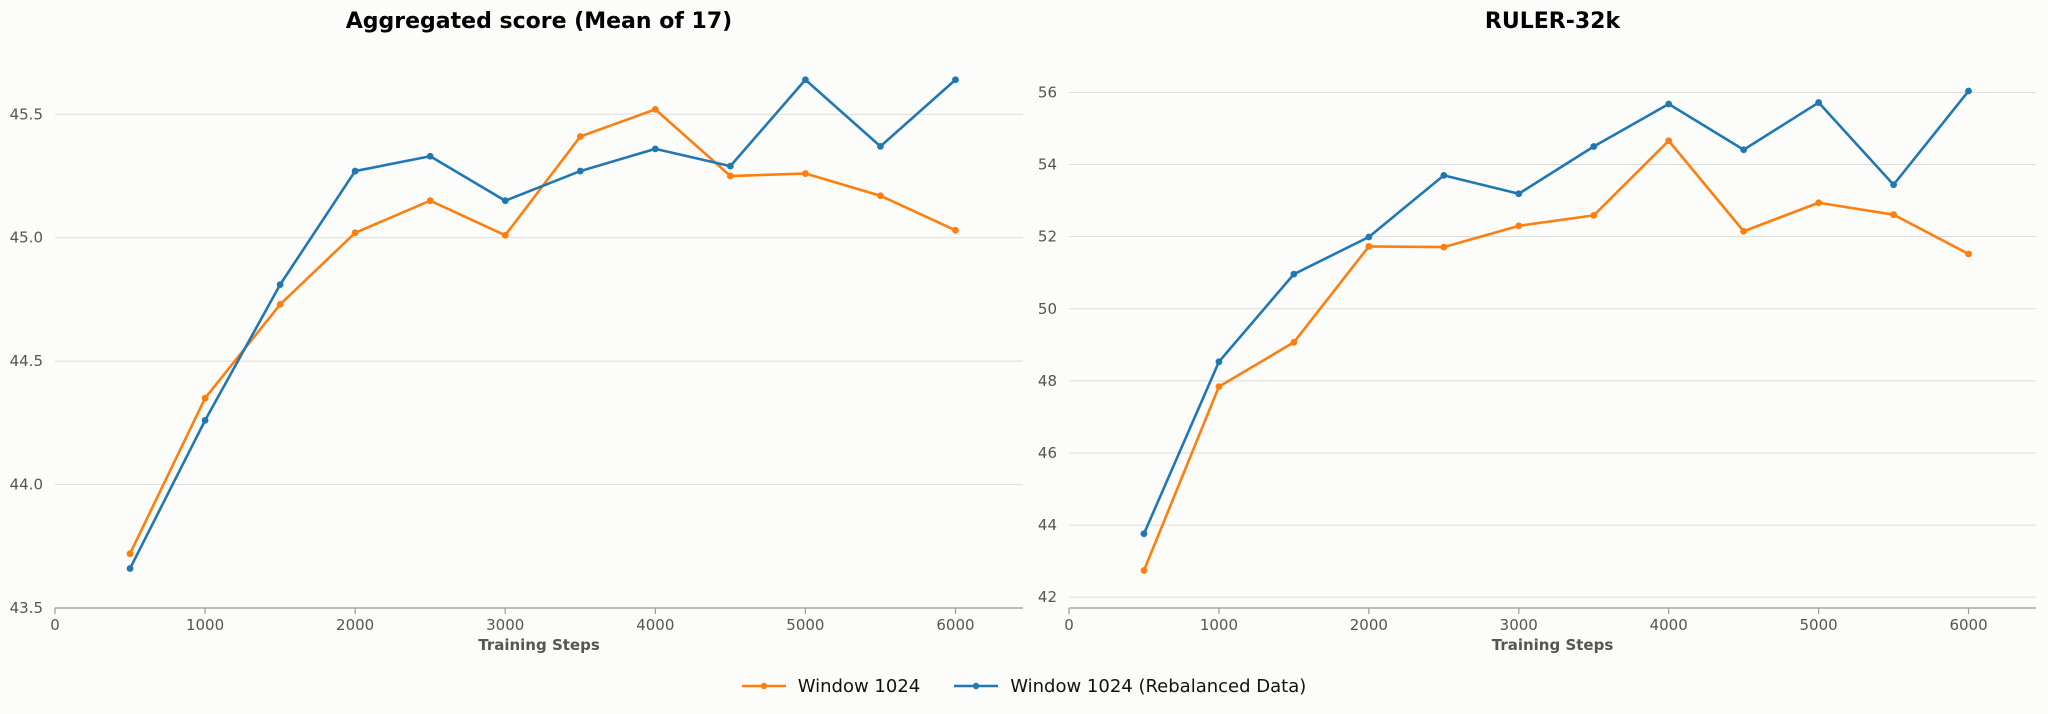 The width and height of the screenshot is (2048, 714). What do you see at coordinates (26, 114) in the screenshot?
I see `y-tick-label: 45.5` at bounding box center [26, 114].